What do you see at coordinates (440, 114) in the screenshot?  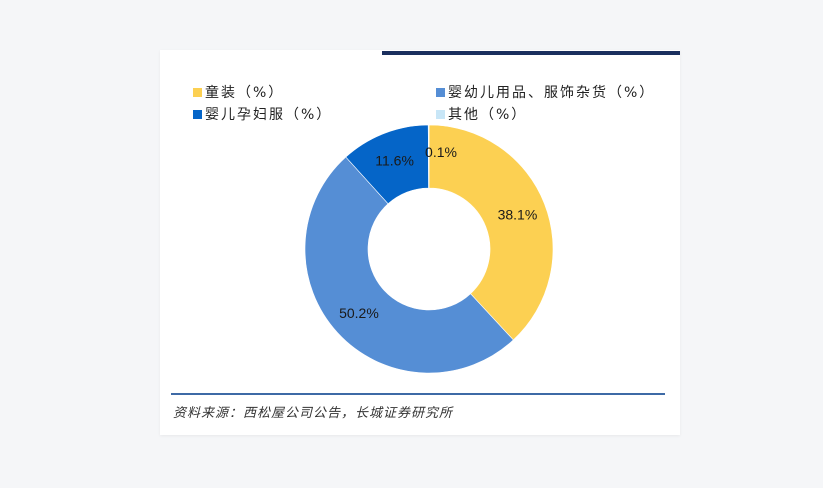 I see `legend-swatch-light-blue` at bounding box center [440, 114].